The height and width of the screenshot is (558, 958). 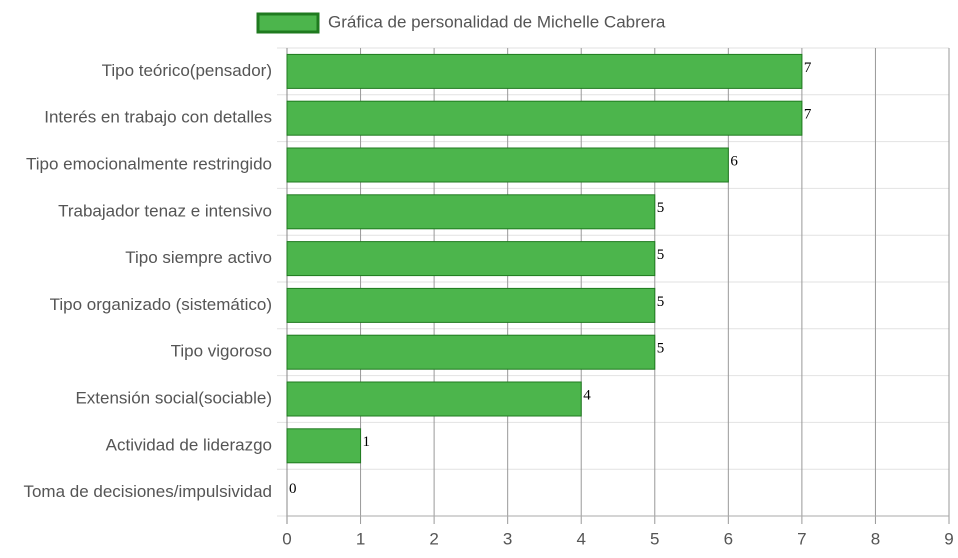 What do you see at coordinates (158, 117) in the screenshot?
I see `y-tick-label: Interés en trabajo con detalles` at bounding box center [158, 117].